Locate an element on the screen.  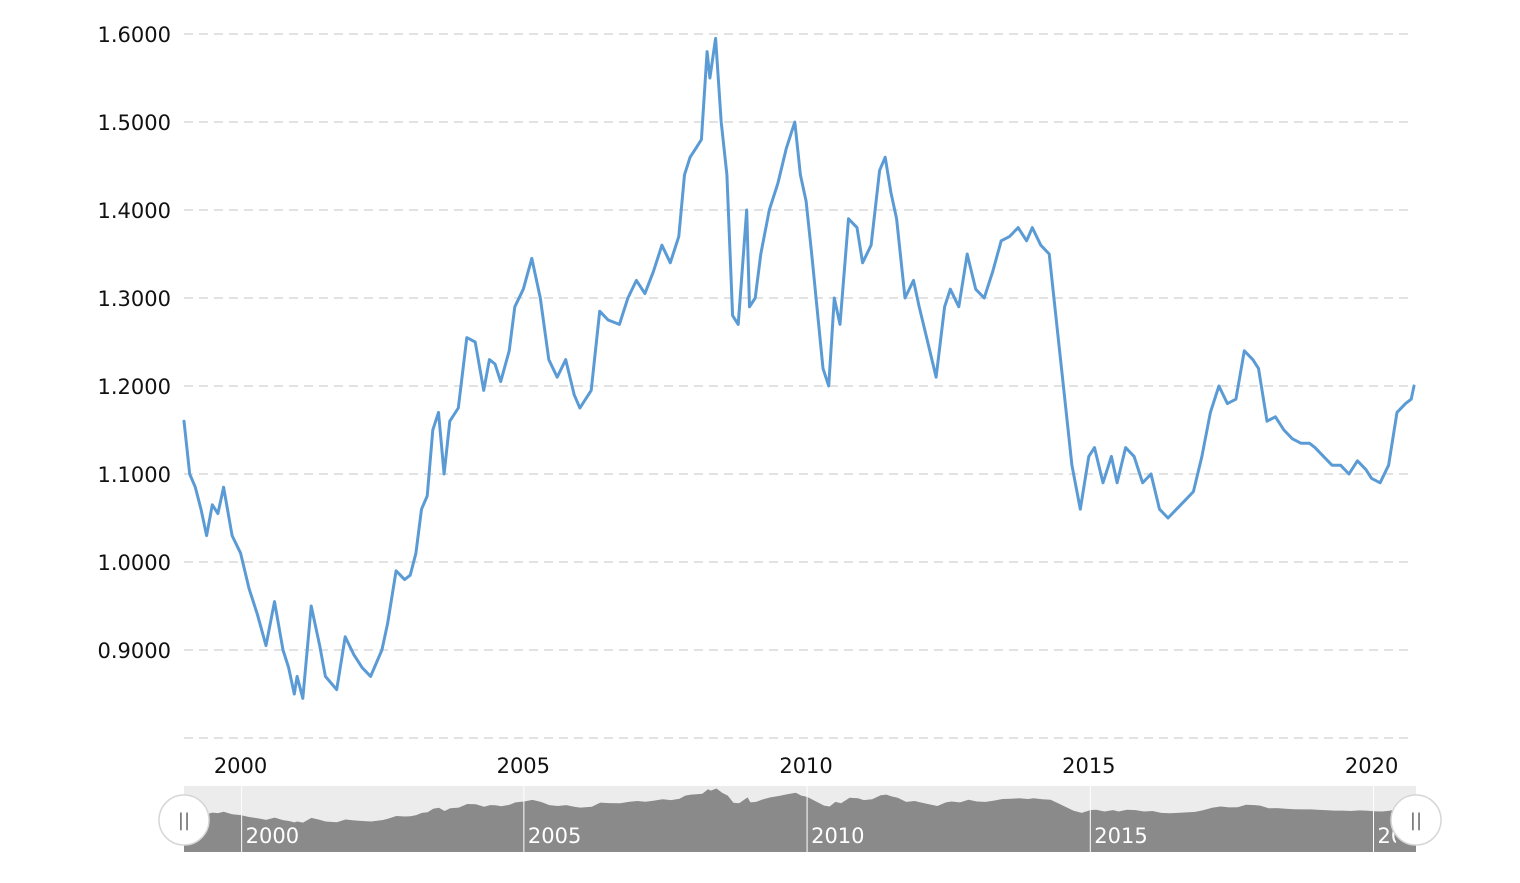
navigator-right-handle: || is located at coordinates (1416, 820).